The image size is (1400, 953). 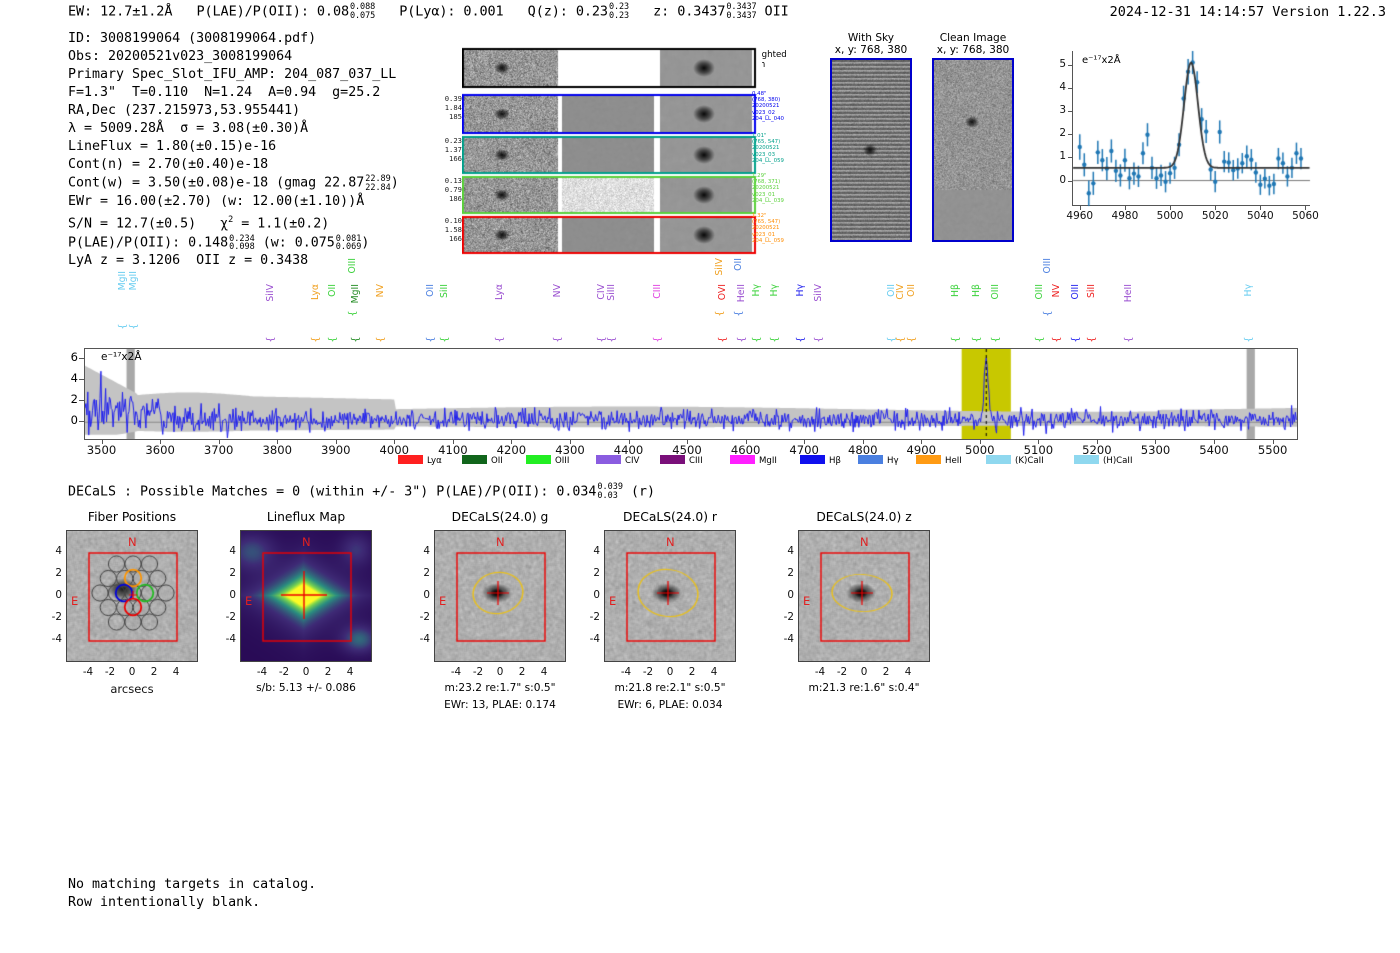 What do you see at coordinates (632, 461) in the screenshot?
I see `legend-label: CIV` at bounding box center [632, 461].